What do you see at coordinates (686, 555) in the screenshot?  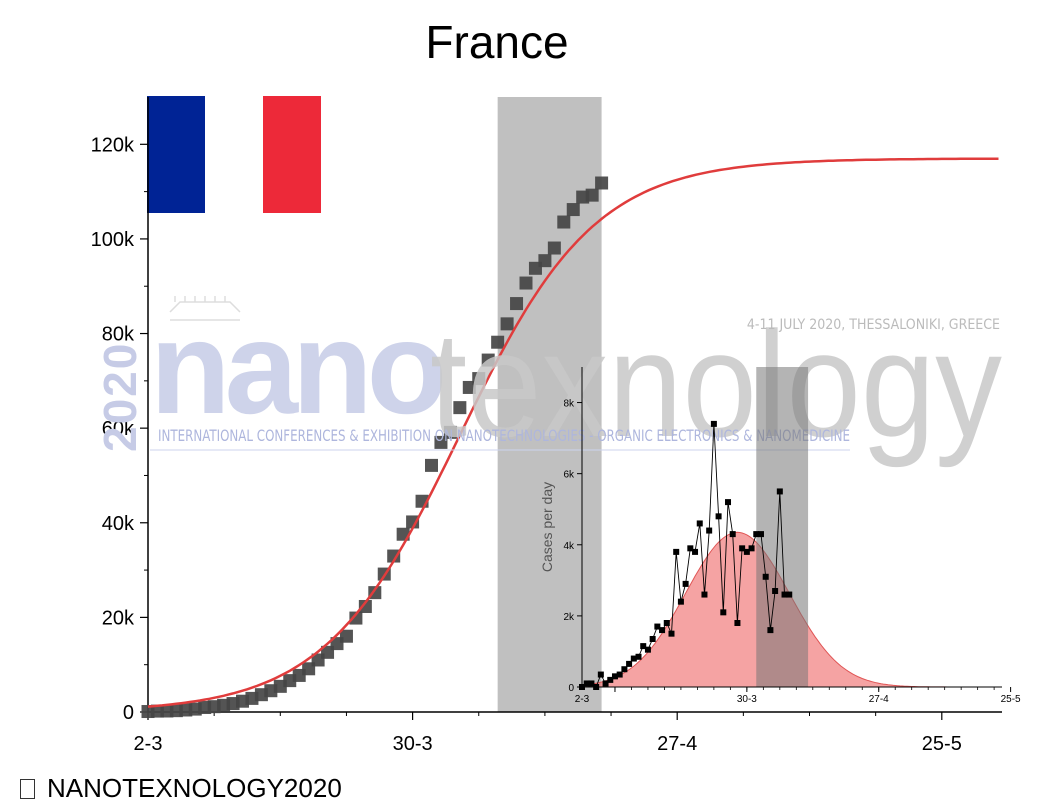 I see `inset-daily-cases-series` at bounding box center [686, 555].